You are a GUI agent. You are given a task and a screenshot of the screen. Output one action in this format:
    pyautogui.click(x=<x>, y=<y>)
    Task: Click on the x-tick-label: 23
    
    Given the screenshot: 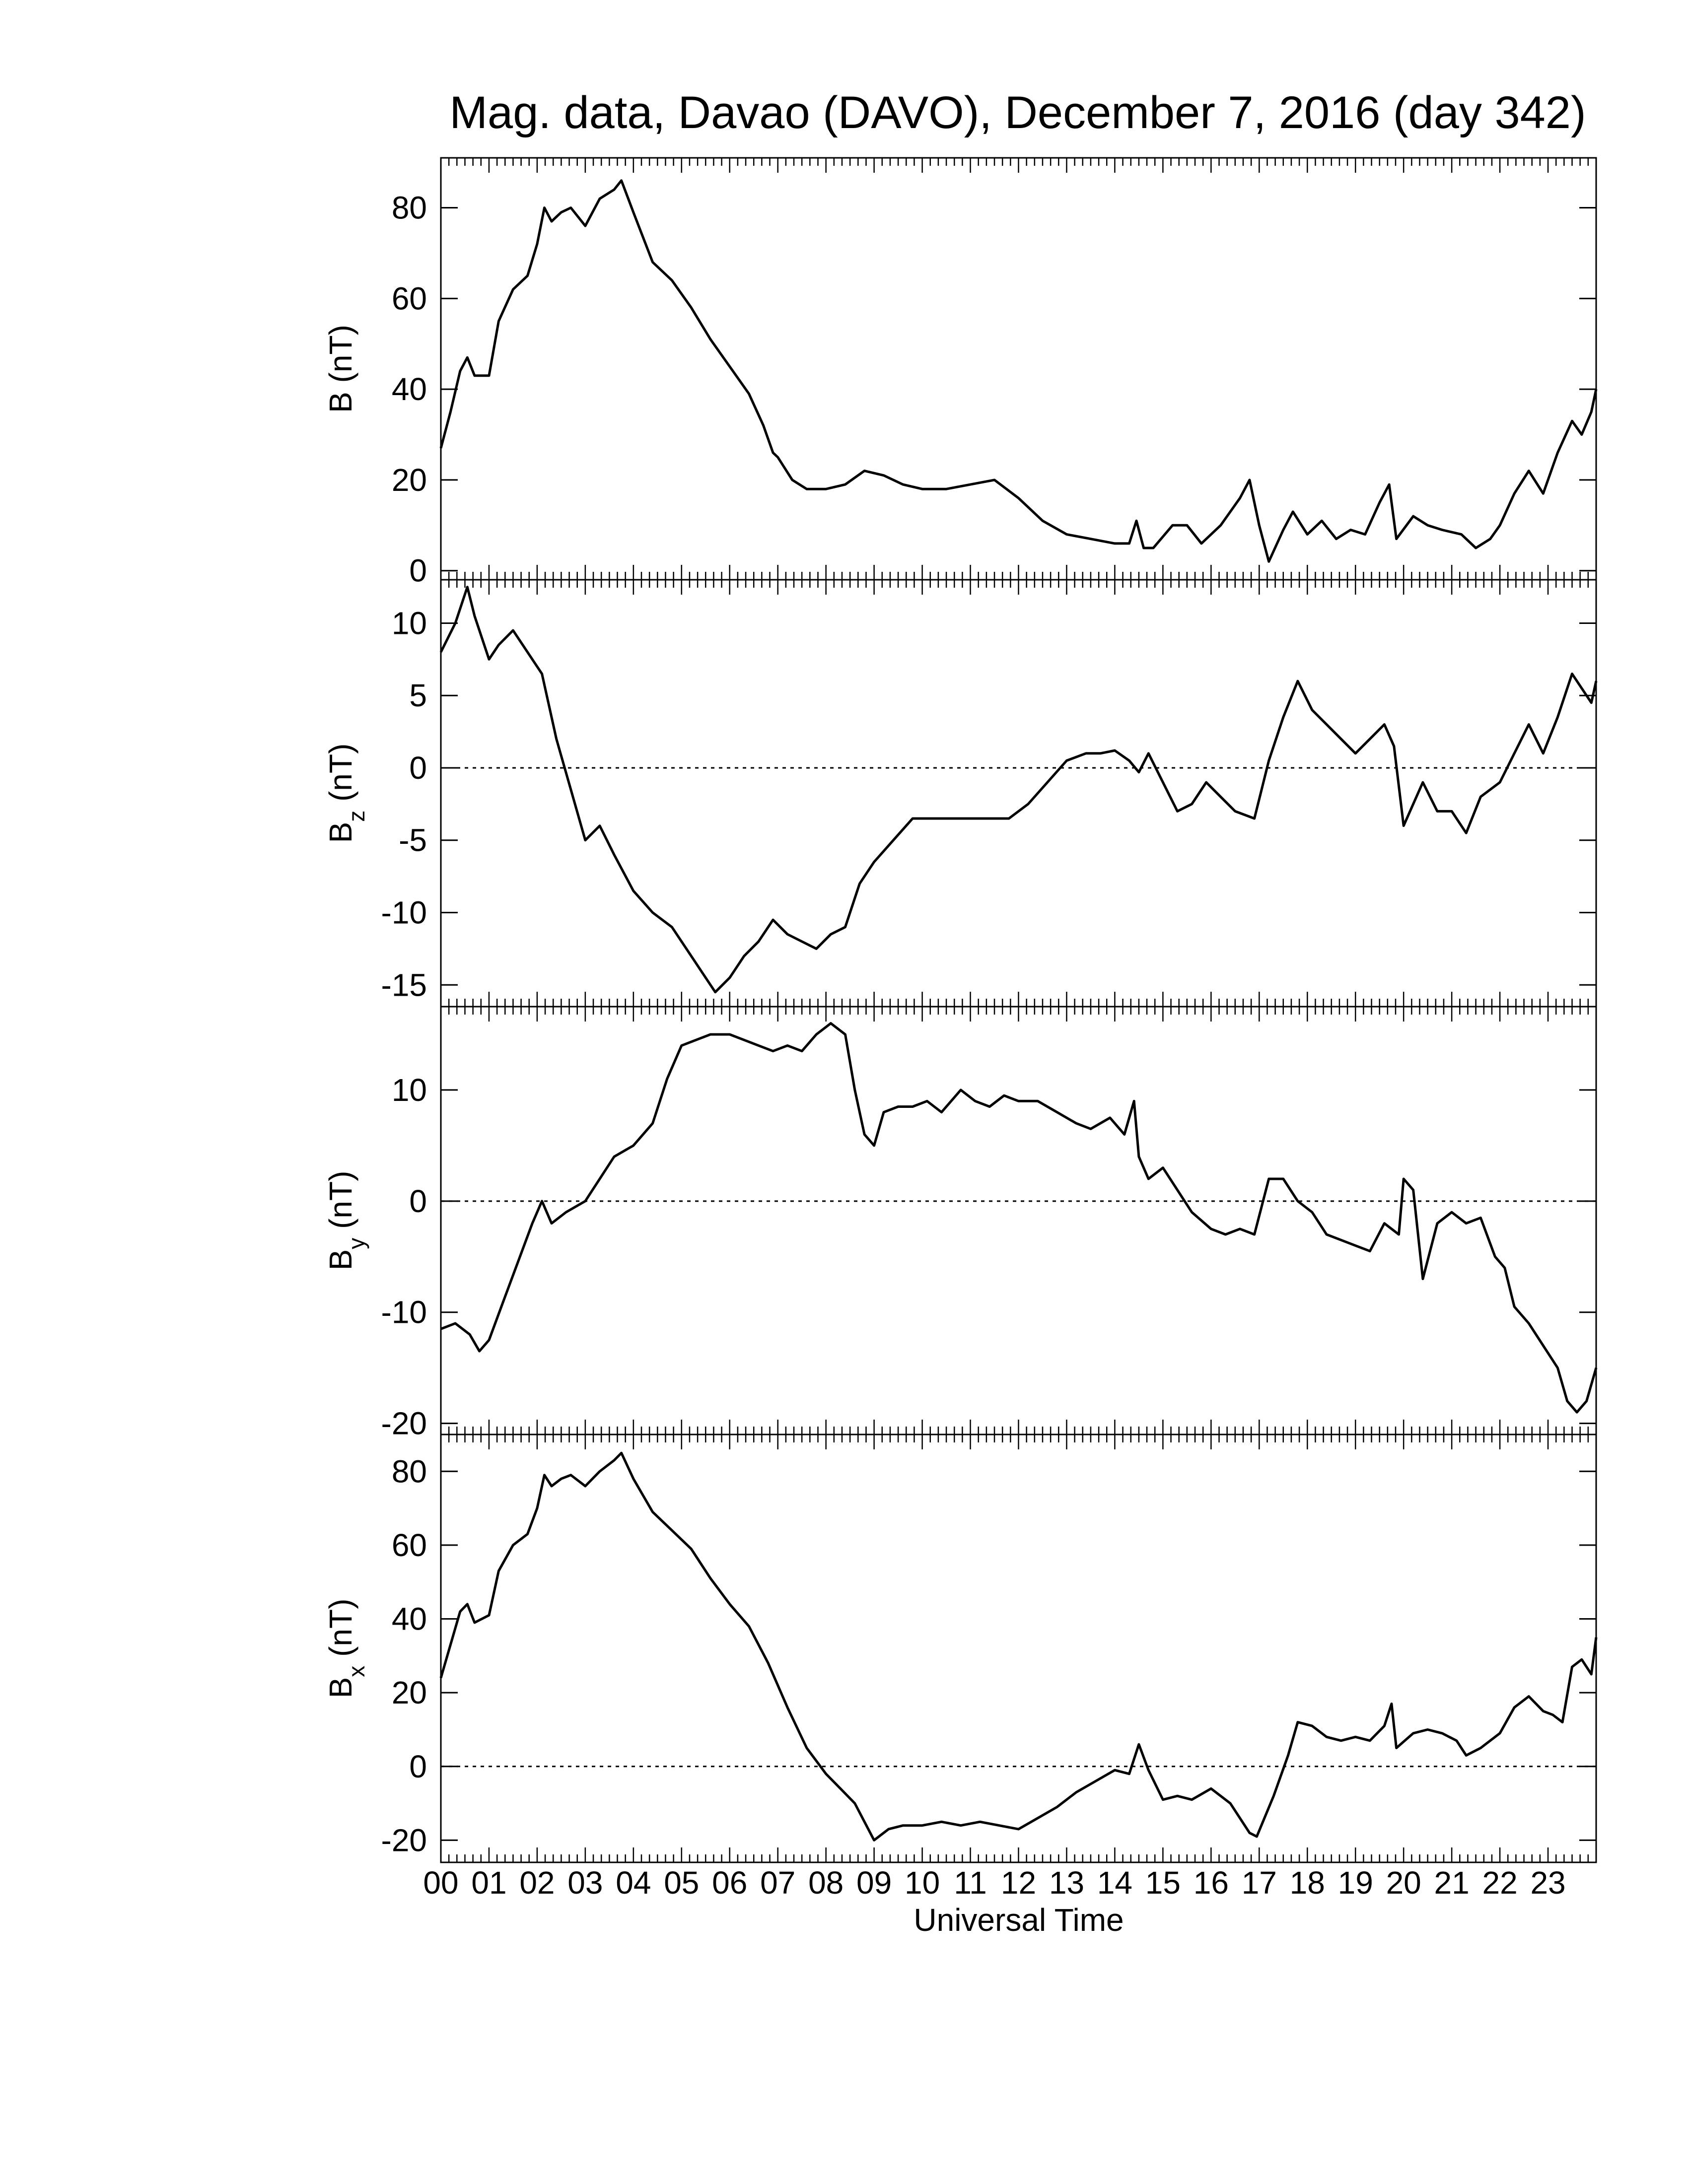 What is the action you would take?
    pyautogui.click(x=1547, y=1883)
    